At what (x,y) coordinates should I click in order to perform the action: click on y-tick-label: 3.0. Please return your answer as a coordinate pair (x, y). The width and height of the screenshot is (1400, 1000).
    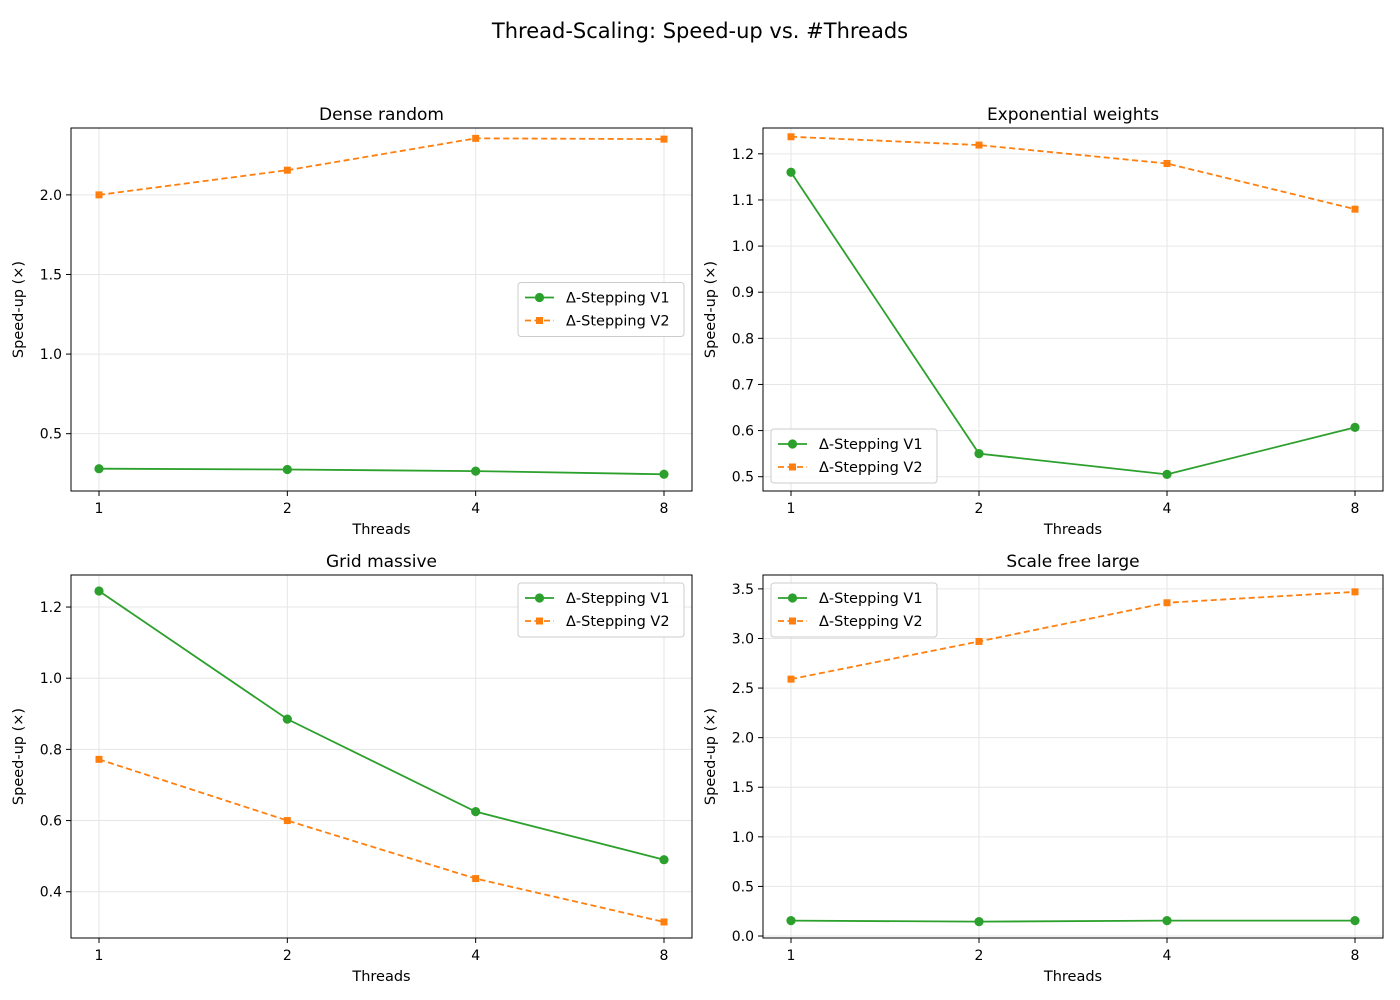
    Looking at the image, I should click on (743, 639).